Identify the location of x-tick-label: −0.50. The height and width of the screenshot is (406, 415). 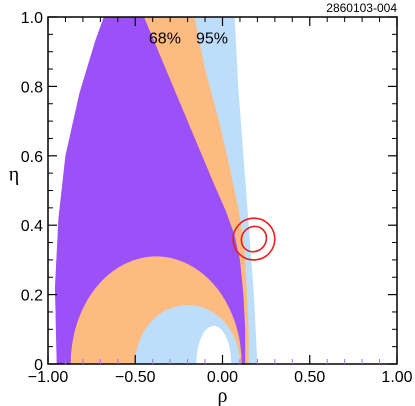
(135, 377).